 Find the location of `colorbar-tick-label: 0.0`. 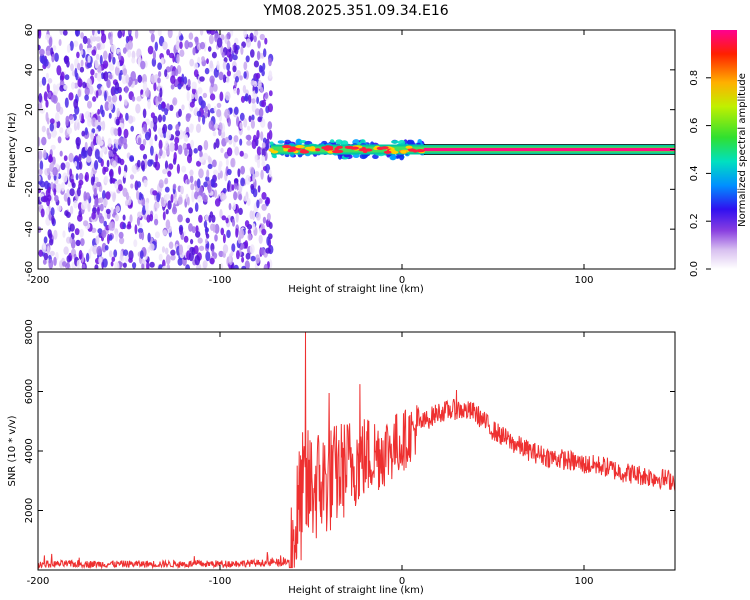

colorbar-tick-label: 0.0 is located at coordinates (694, 269).